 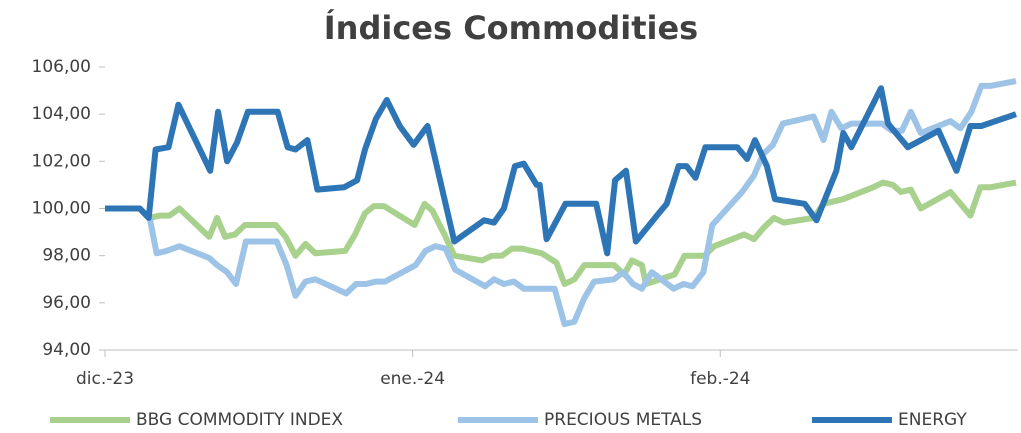 I want to click on y-tick-label: 102,00, so click(x=61, y=161).